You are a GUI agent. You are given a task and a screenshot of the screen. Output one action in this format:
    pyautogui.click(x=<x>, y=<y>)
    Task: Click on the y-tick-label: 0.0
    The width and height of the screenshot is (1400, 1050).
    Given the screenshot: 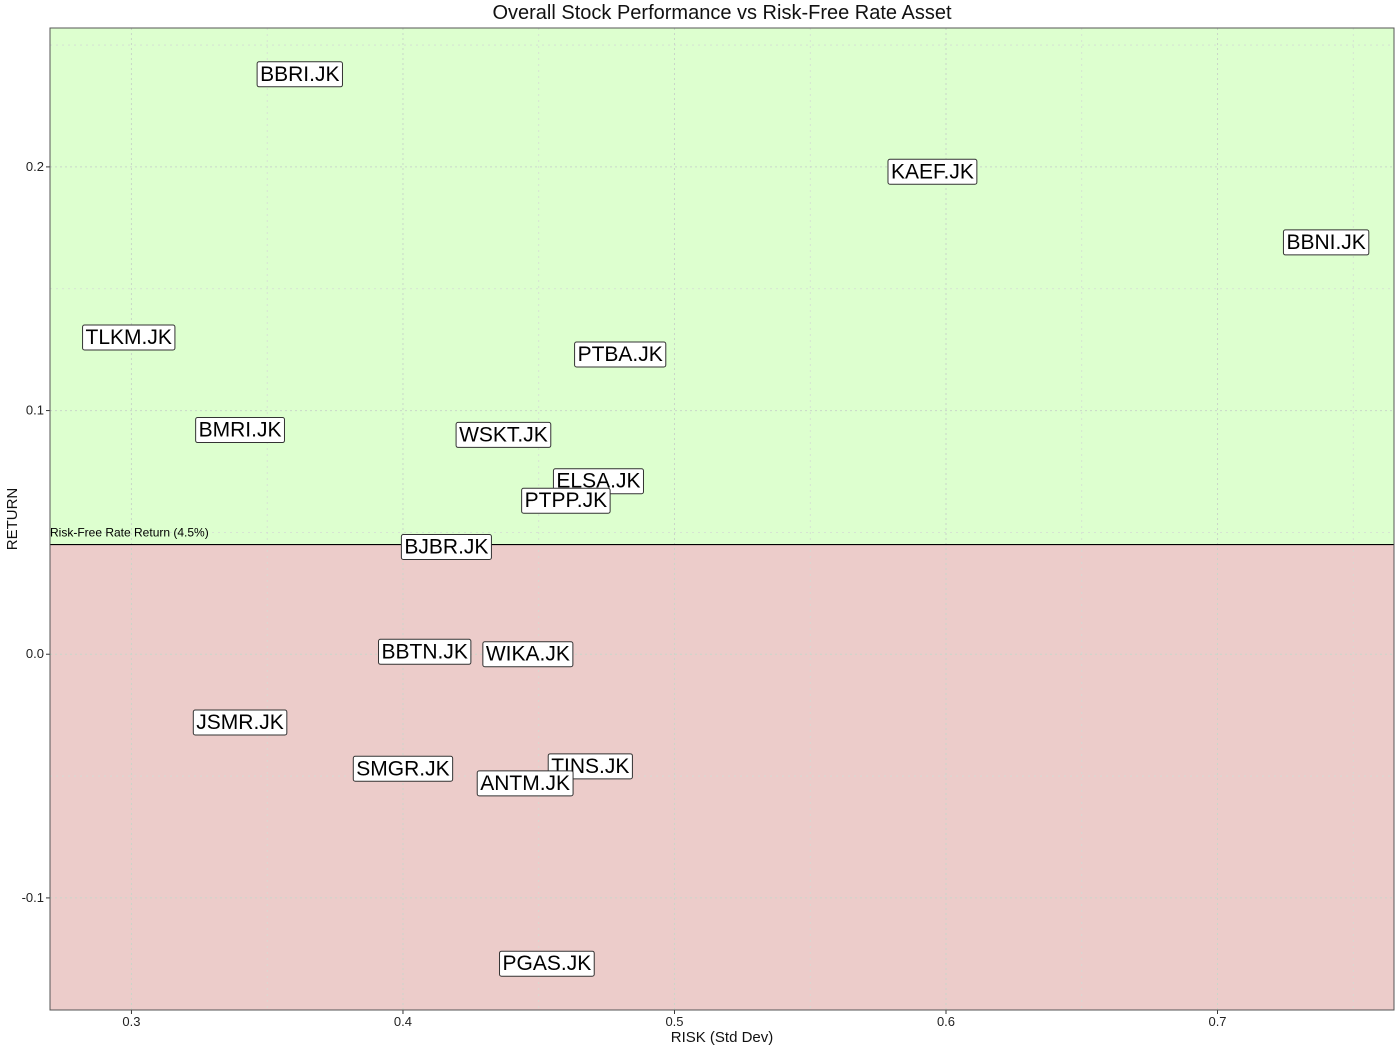 What is the action you would take?
    pyautogui.click(x=35, y=653)
    